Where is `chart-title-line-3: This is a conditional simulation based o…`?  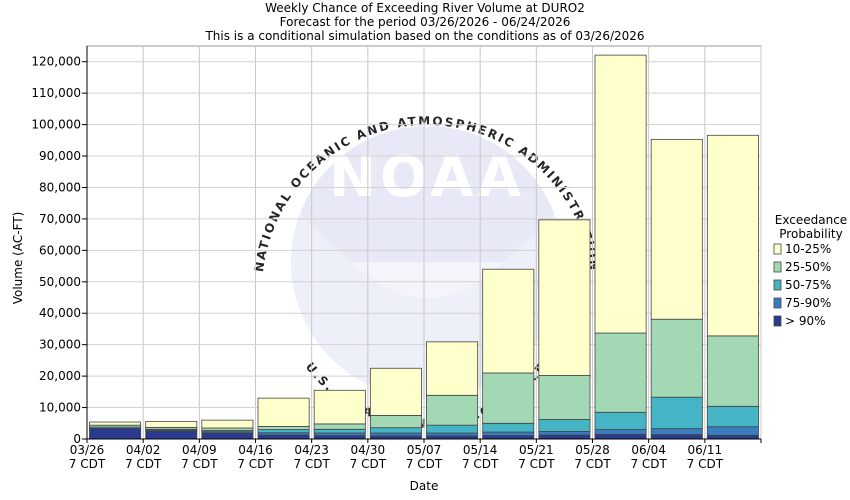 chart-title-line-3: This is a conditional simulation based o… is located at coordinates (424, 36).